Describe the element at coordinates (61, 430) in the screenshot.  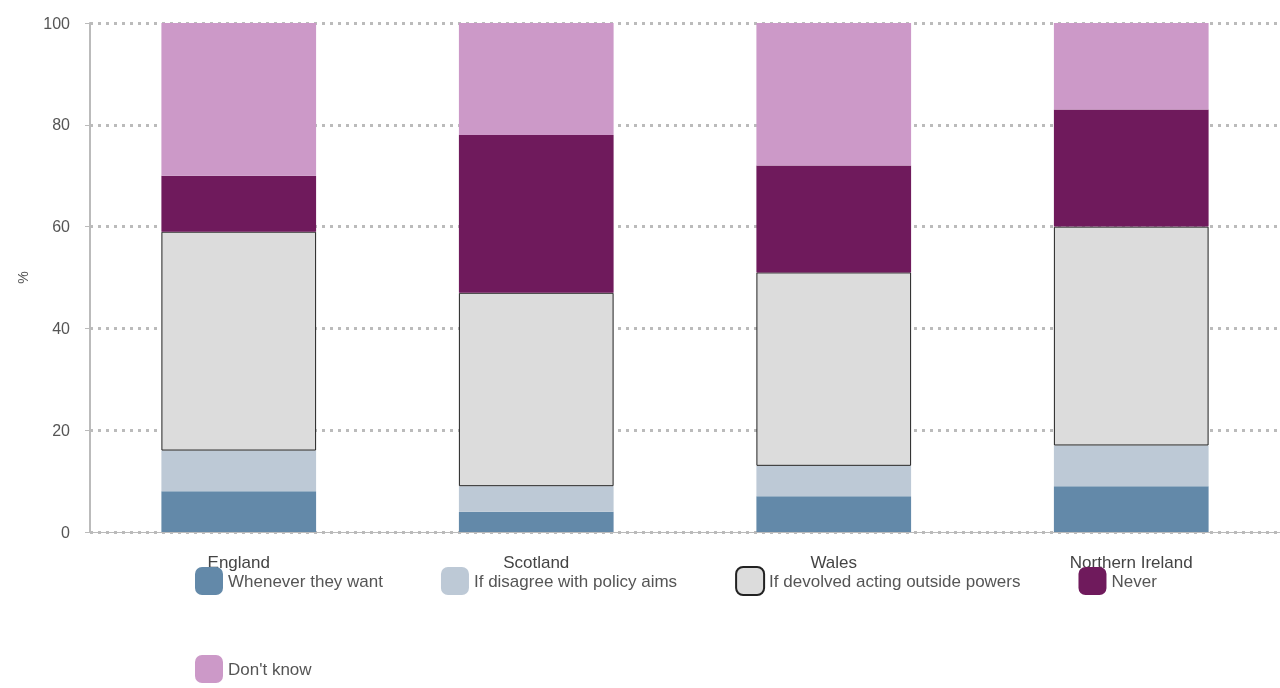
I see `y-tick-label: 20` at that location.